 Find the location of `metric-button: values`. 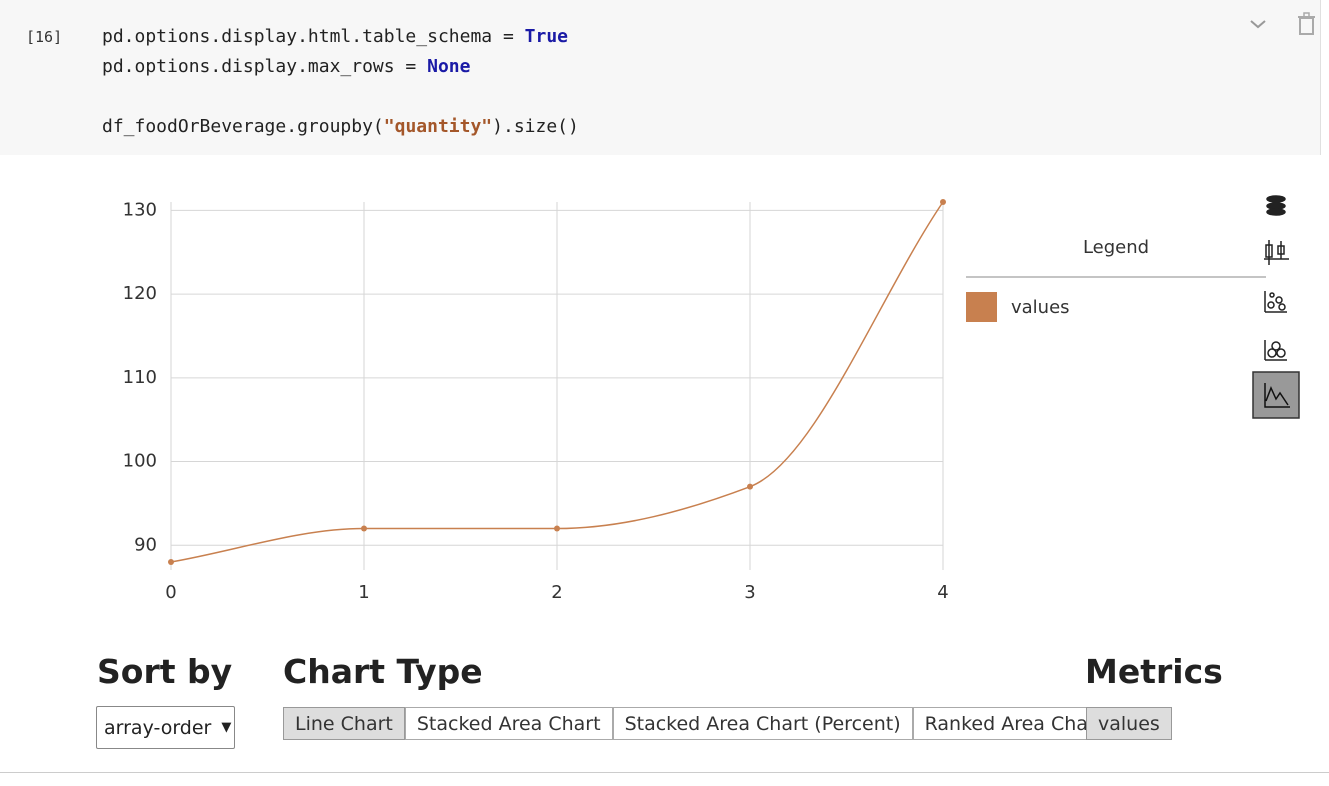

metric-button: values is located at coordinates (1129, 723).